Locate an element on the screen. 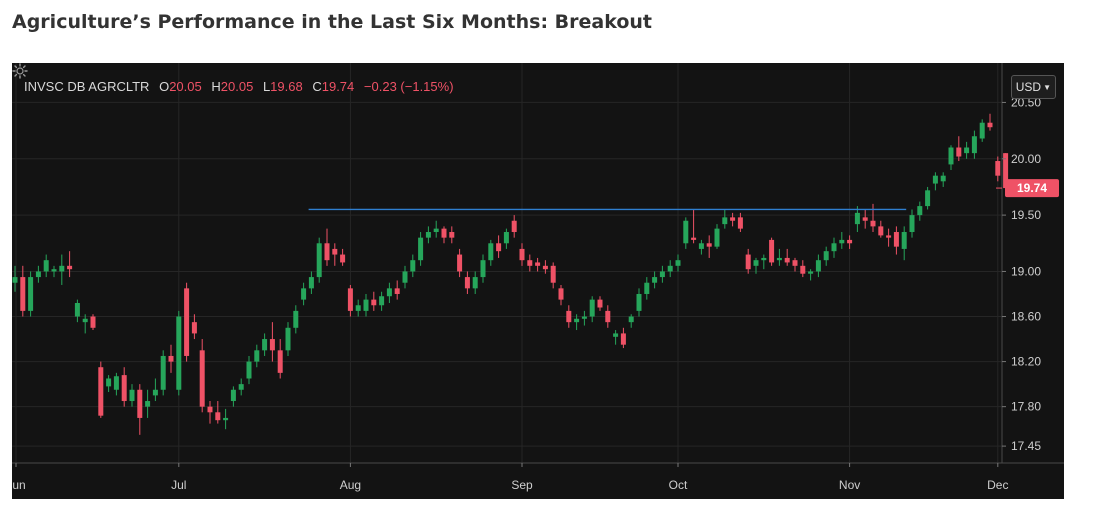 The width and height of the screenshot is (1102, 515). open-value: 20.05 is located at coordinates (185, 86).